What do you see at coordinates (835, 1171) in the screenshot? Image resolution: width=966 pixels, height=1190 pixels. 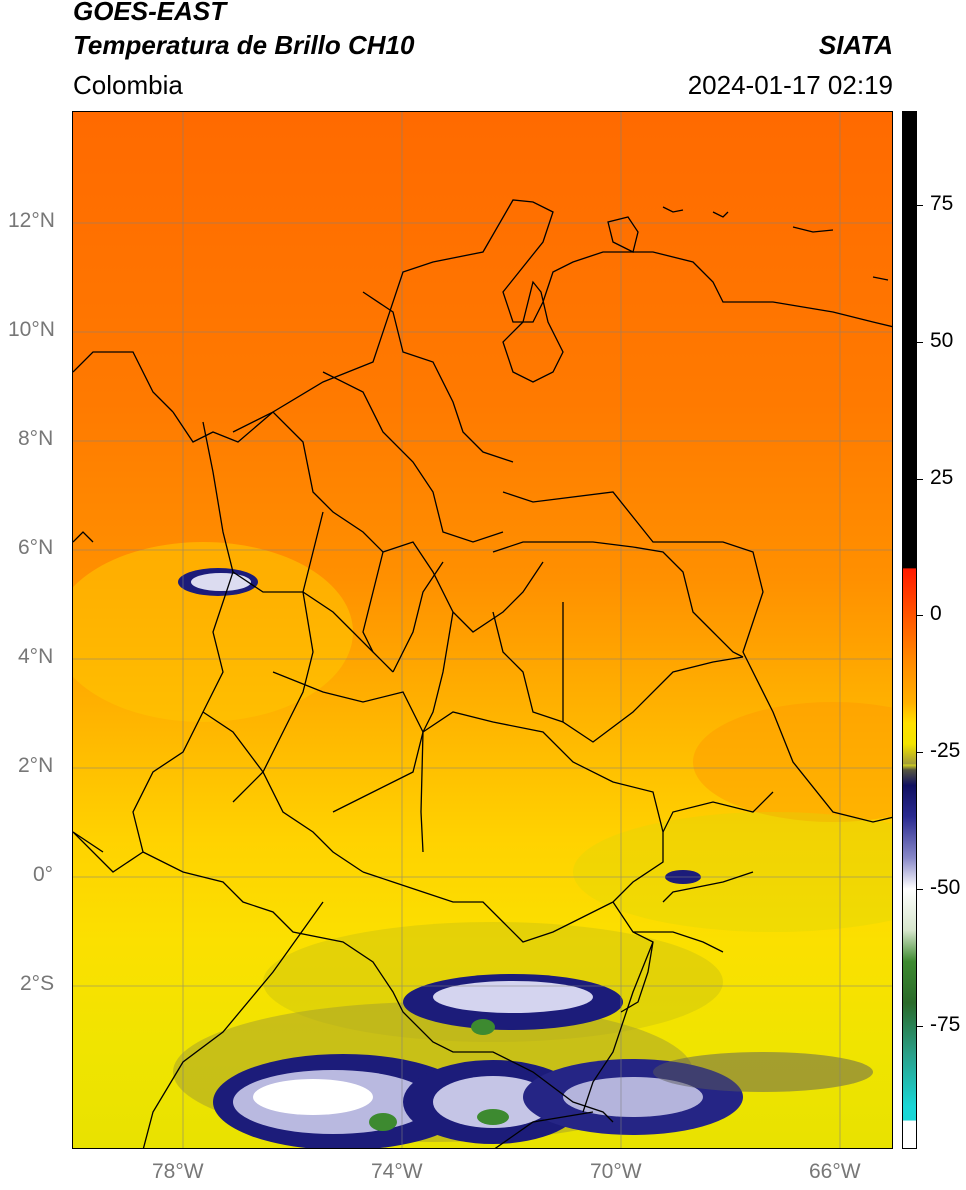 I see `lon-label-66w: 66°W` at bounding box center [835, 1171].